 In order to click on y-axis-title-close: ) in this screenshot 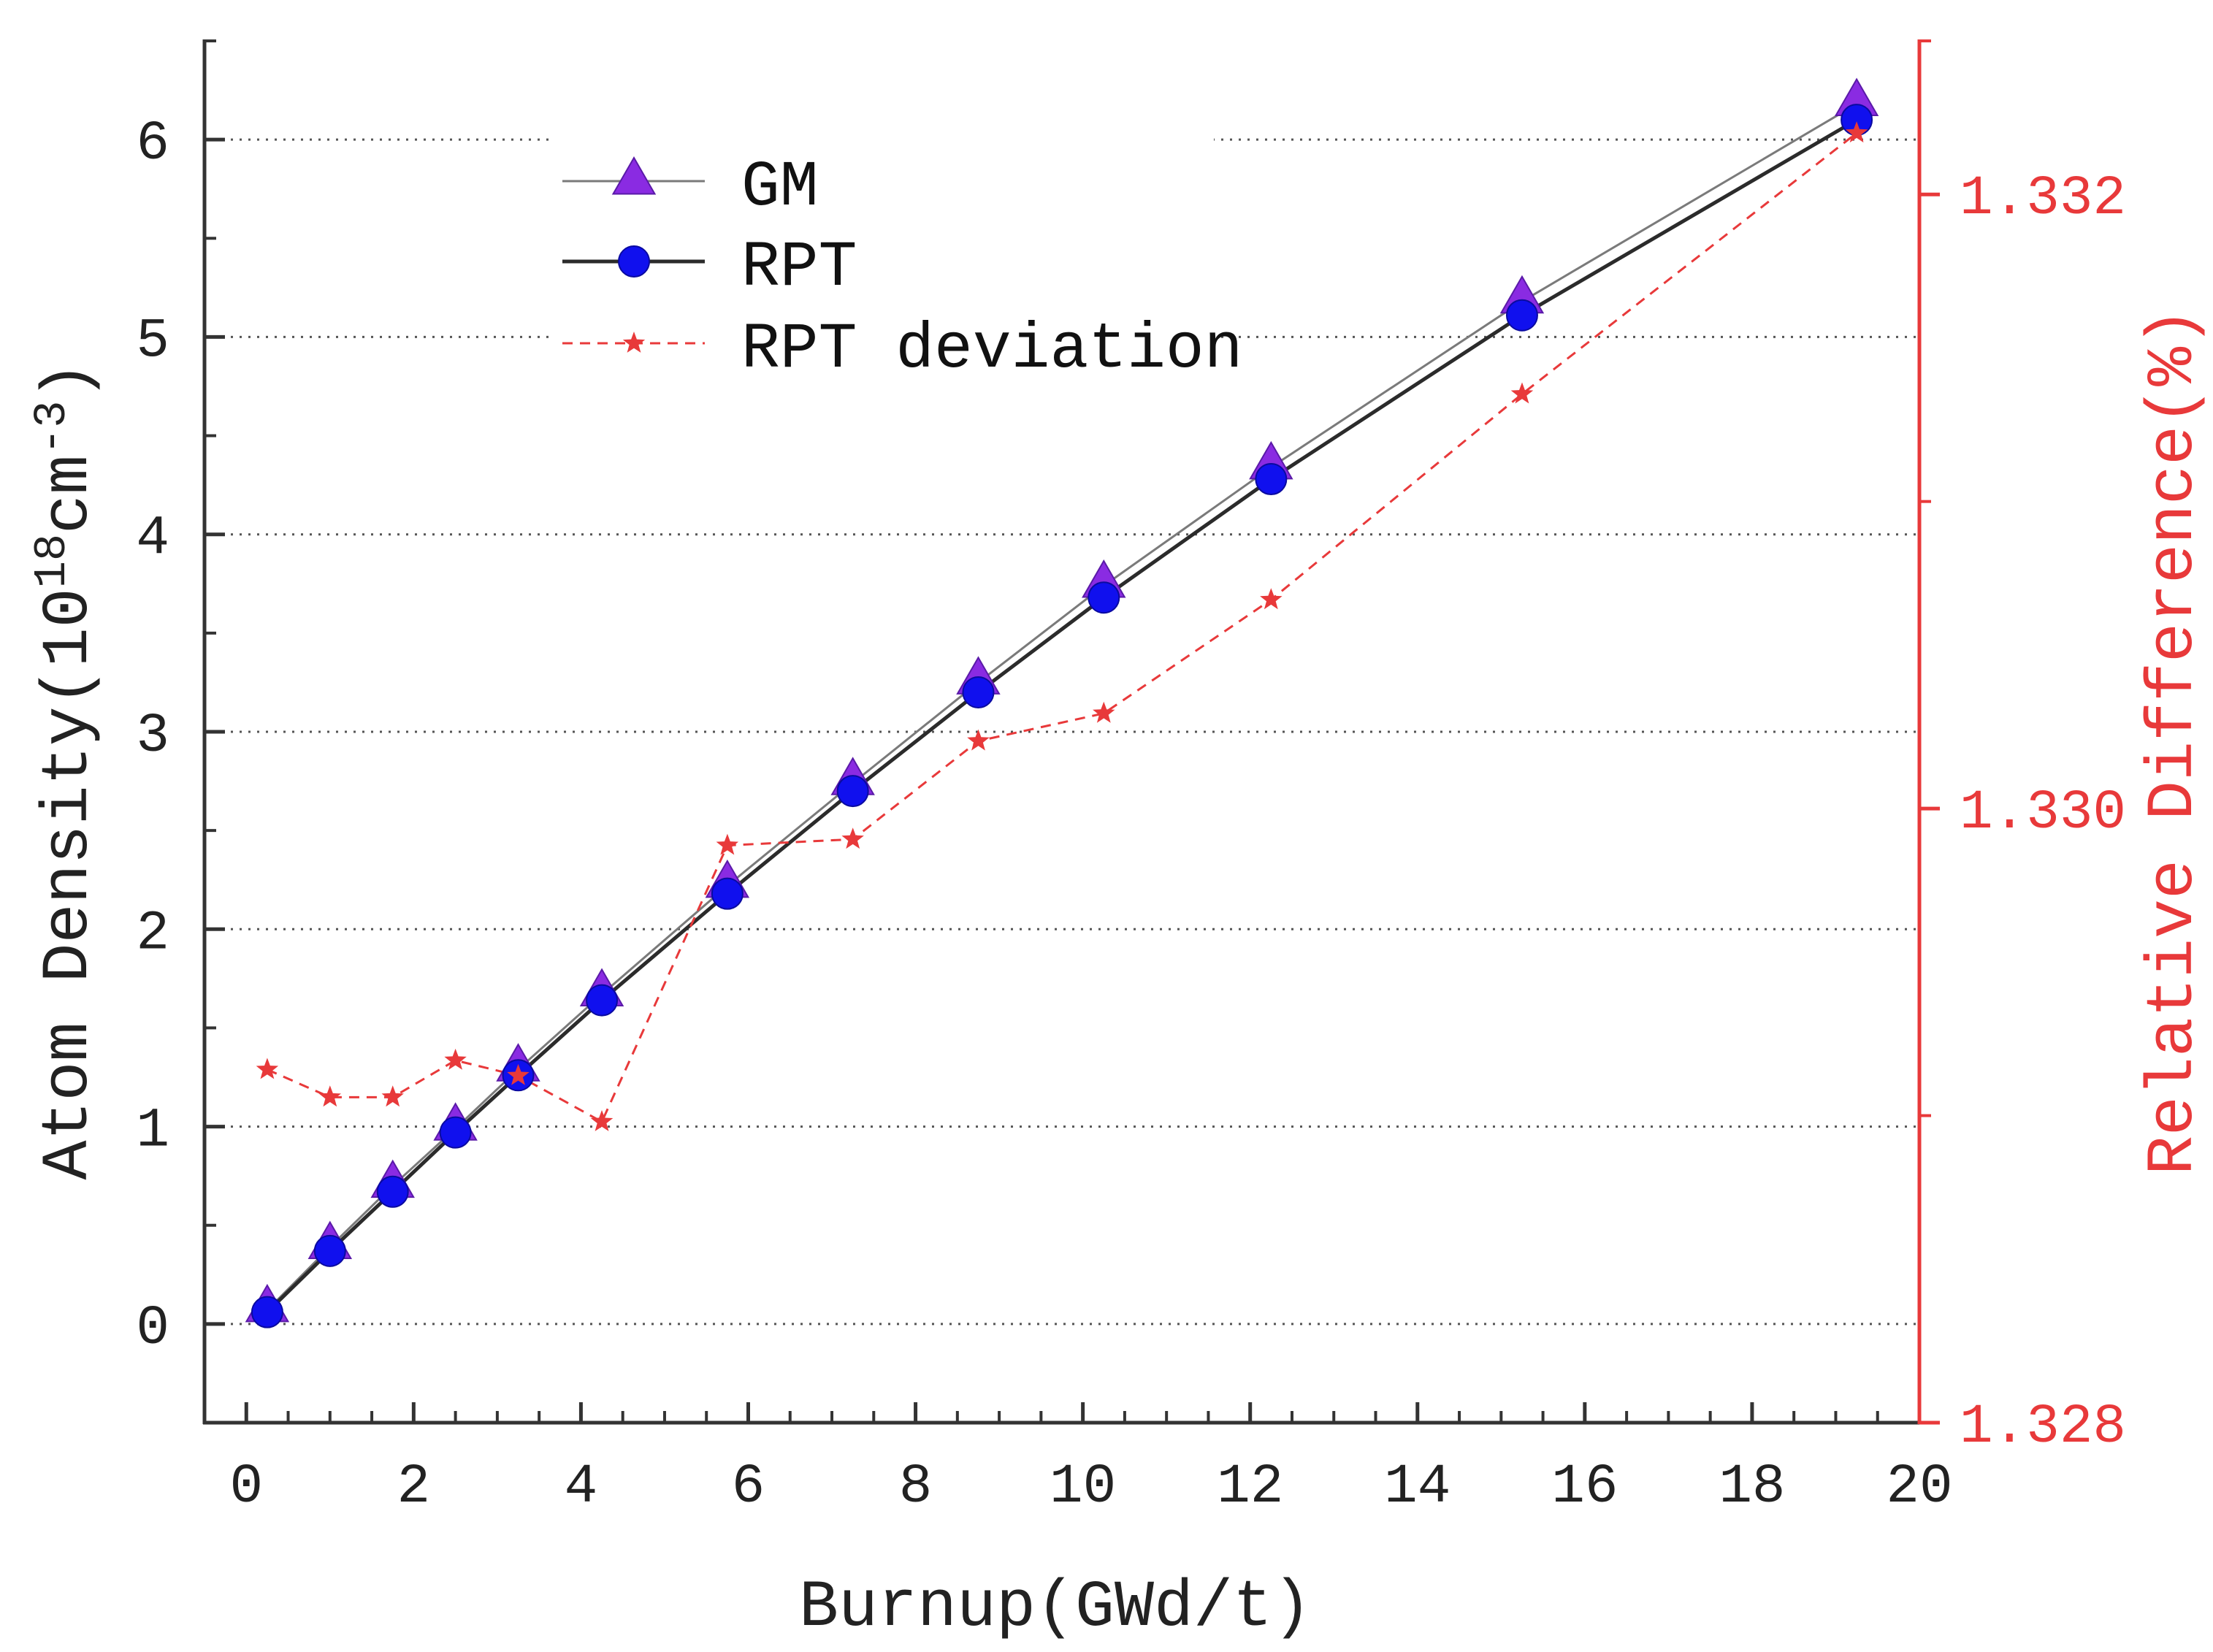, I will do `click(69, 380)`.